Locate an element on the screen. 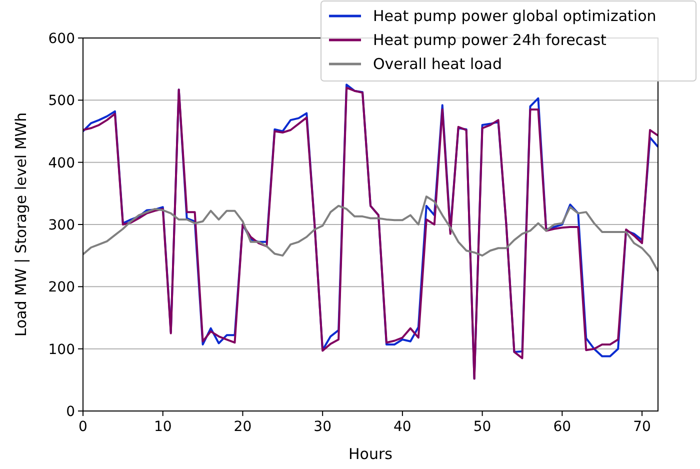  y-tick-label: 300 is located at coordinates (61, 226).